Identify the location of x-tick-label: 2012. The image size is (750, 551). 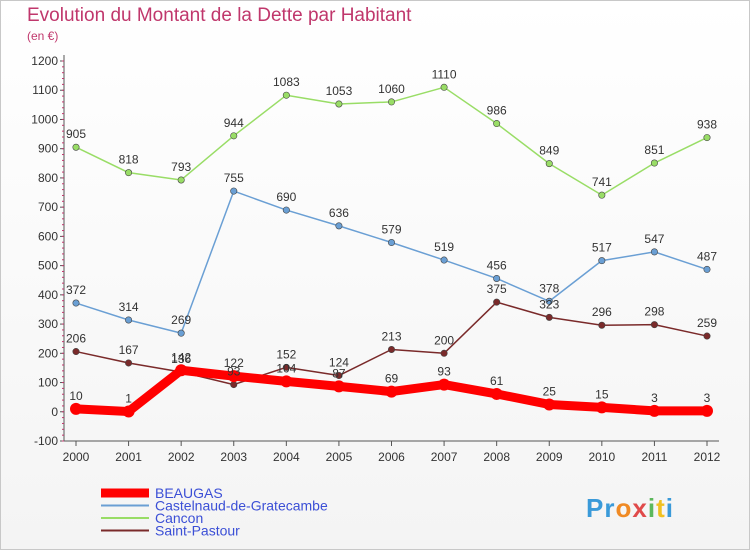
(707, 457).